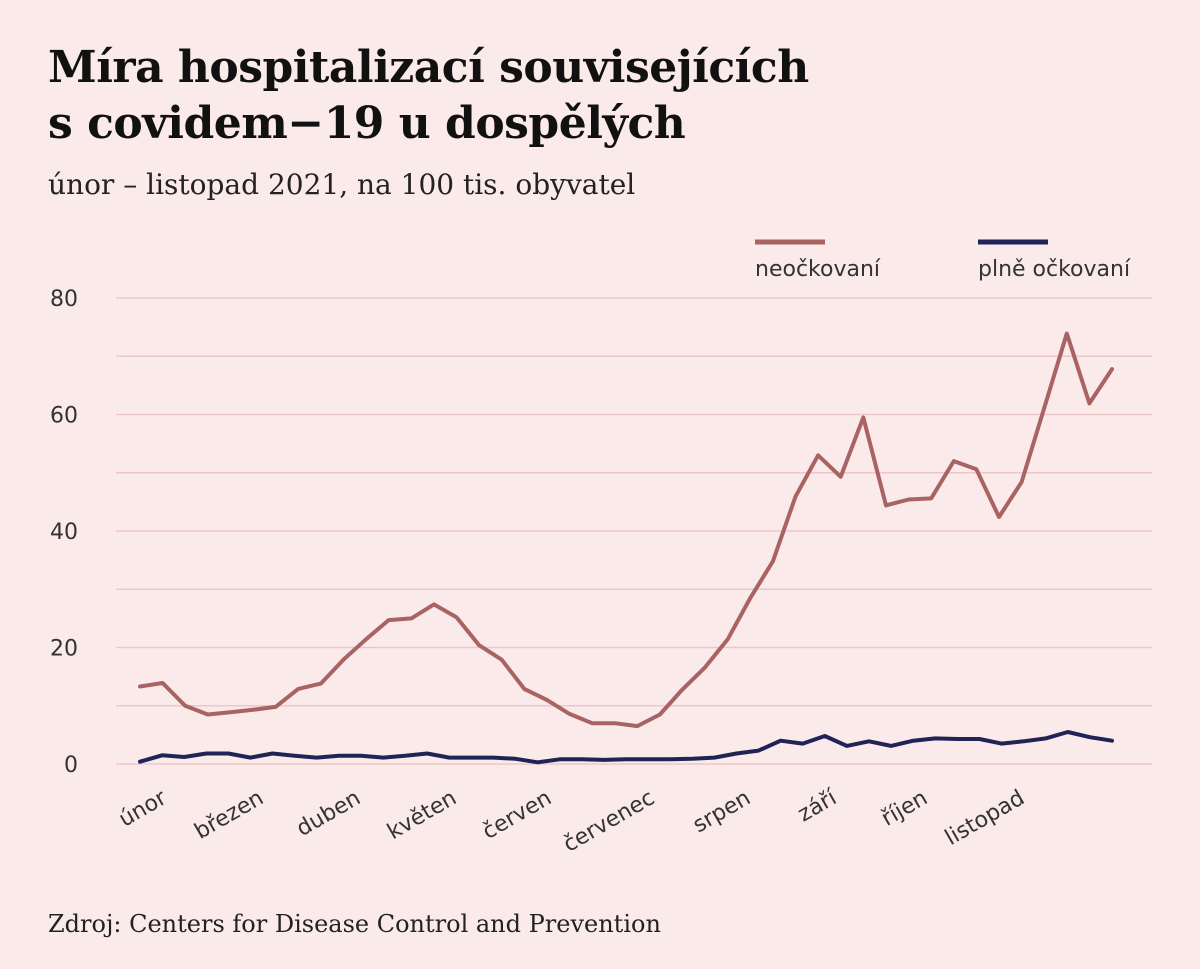 The image size is (1200, 969). I want to click on x-tick-label: březen, so click(229, 815).